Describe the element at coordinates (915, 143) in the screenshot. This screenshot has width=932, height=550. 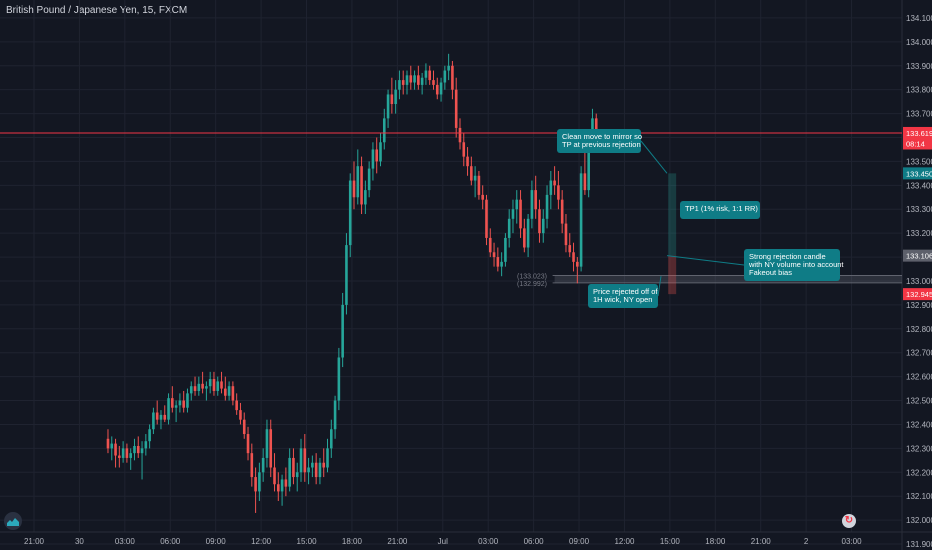
I see `price-tag-label: 08:14` at that location.